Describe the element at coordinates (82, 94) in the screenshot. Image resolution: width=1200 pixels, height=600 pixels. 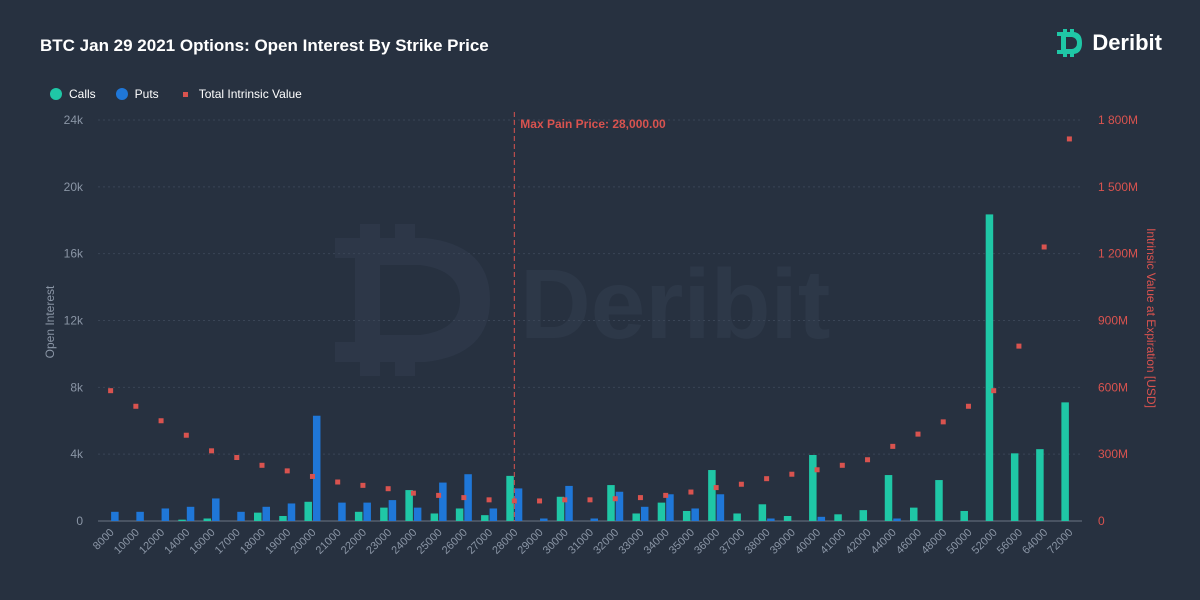
I see `legend-label-calls: Calls` at that location.